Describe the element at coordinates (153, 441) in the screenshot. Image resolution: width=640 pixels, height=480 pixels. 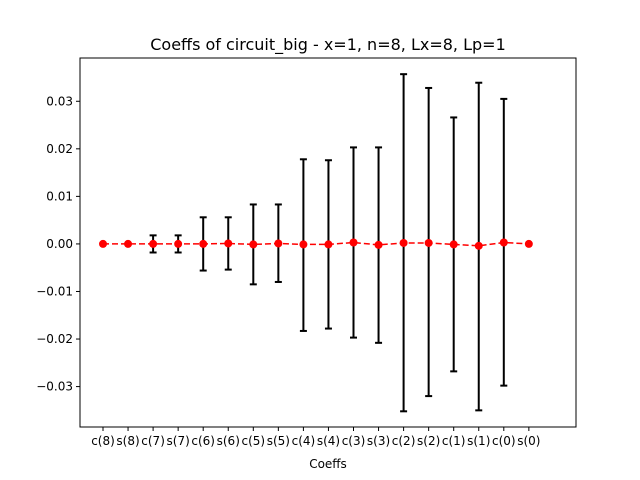
I see `x-tick-label: c(7)` at that location.